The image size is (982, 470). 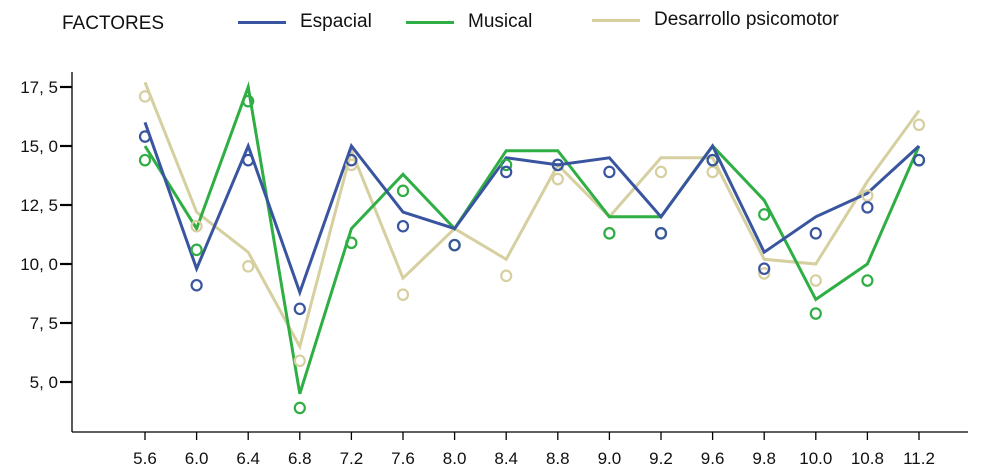 What do you see at coordinates (661, 458) in the screenshot?
I see `x-tick-label: 9.2` at bounding box center [661, 458].